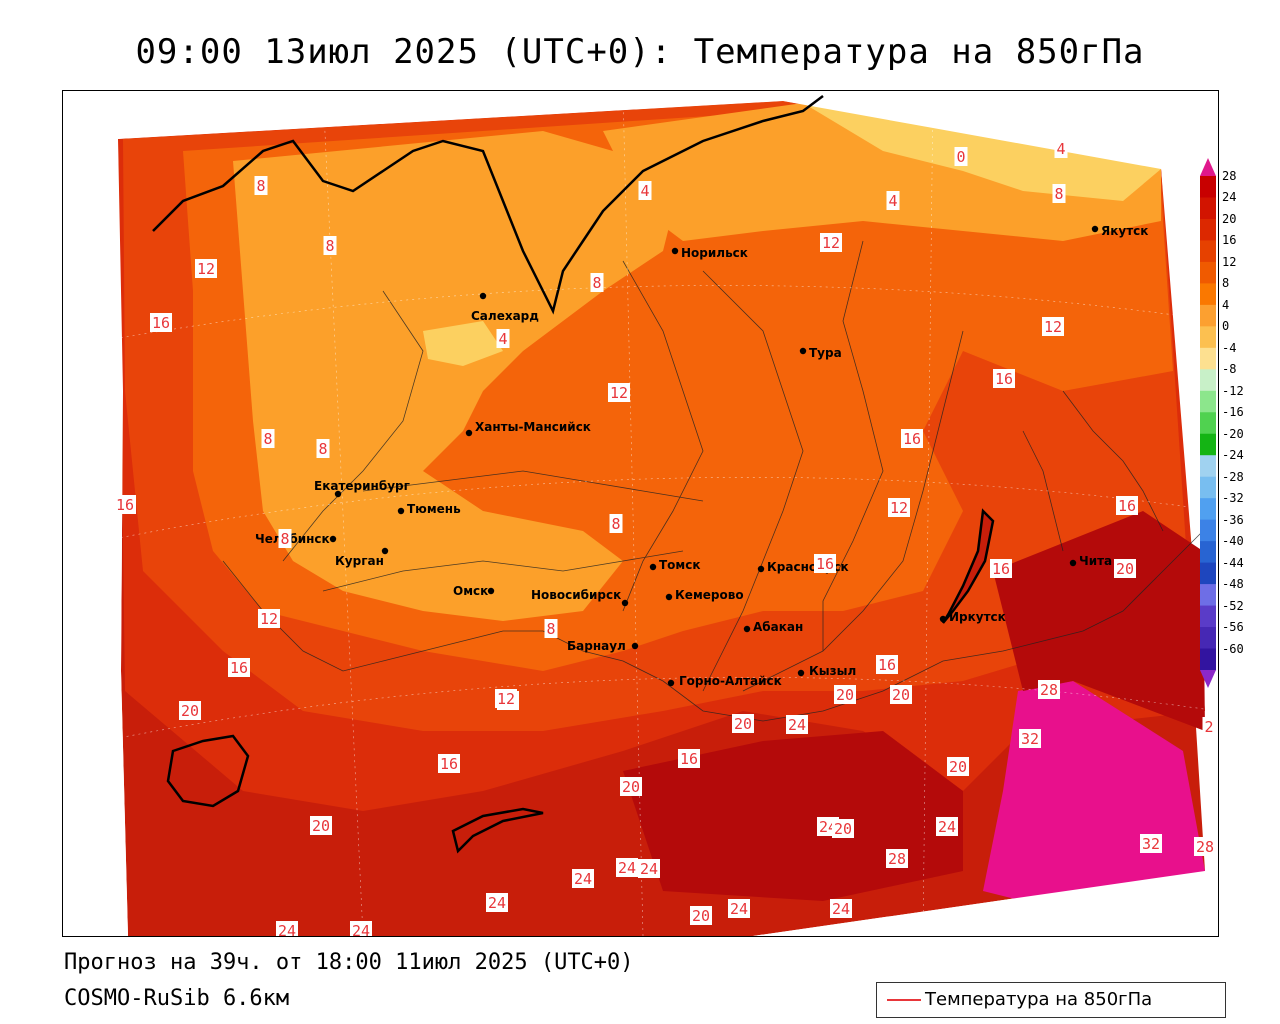 The height and width of the screenshot is (1024, 1280). Describe the element at coordinates (820, 353) in the screenshot. I see `city-marker: Тура` at that location.